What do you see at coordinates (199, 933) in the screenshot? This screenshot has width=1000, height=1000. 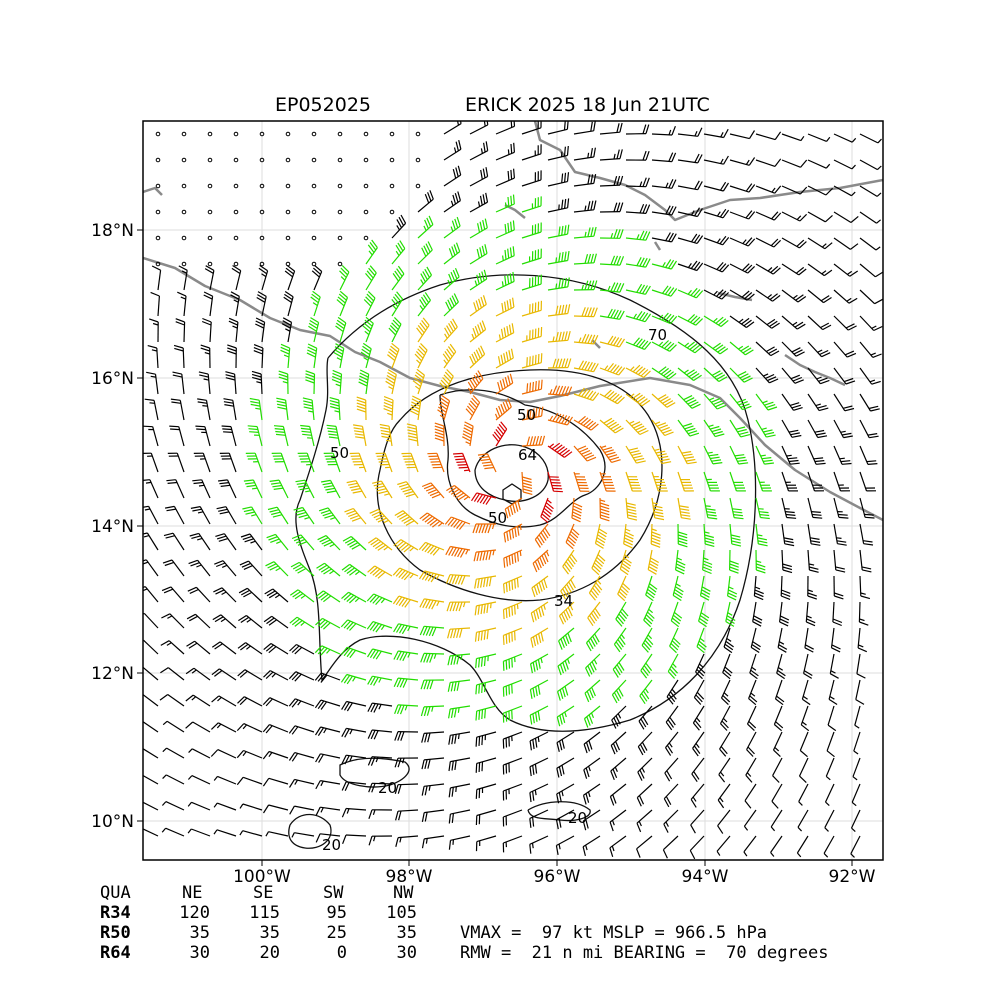 I see `cell-r50-ne: 35` at bounding box center [199, 933].